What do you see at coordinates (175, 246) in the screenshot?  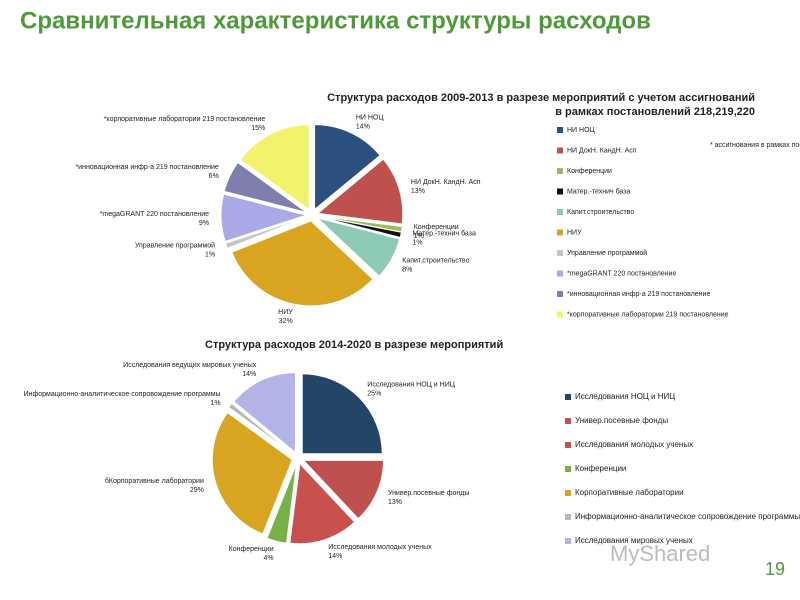 I see `slice-label: Управление программой` at bounding box center [175, 246].